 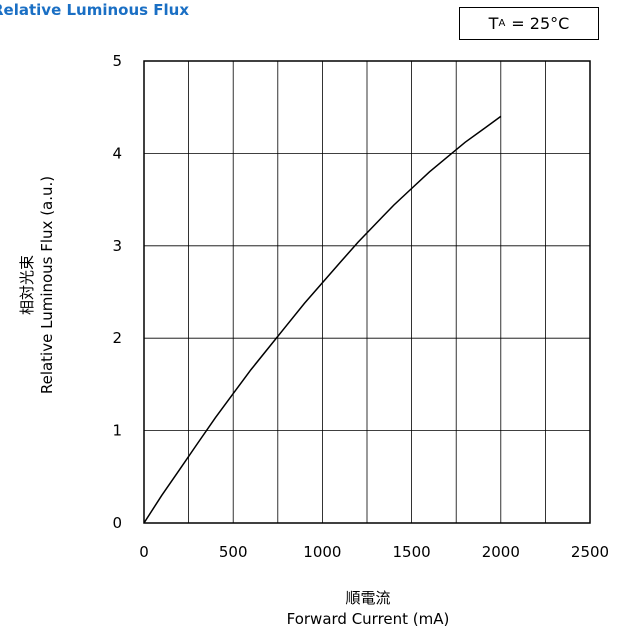 What do you see at coordinates (117, 61) in the screenshot?
I see `y-tick-label: 5` at bounding box center [117, 61].